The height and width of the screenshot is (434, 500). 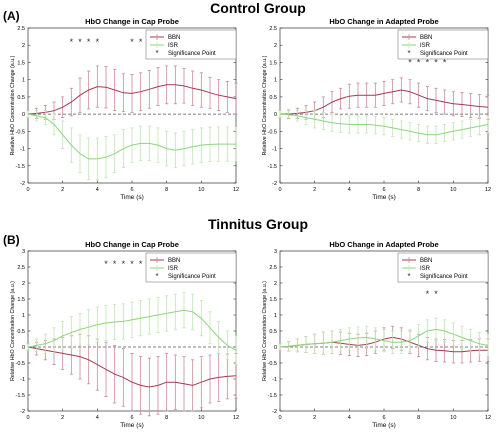 What do you see at coordinates (11, 240) in the screenshot?
I see `group-label-b: (B)` at bounding box center [11, 240].